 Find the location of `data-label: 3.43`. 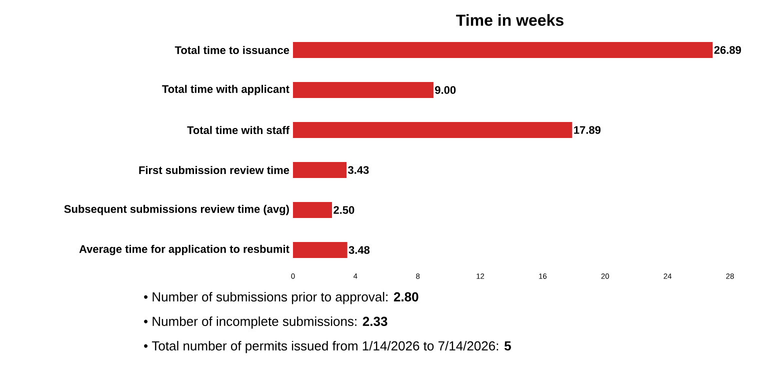

data-label: 3.43 is located at coordinates (358, 170).